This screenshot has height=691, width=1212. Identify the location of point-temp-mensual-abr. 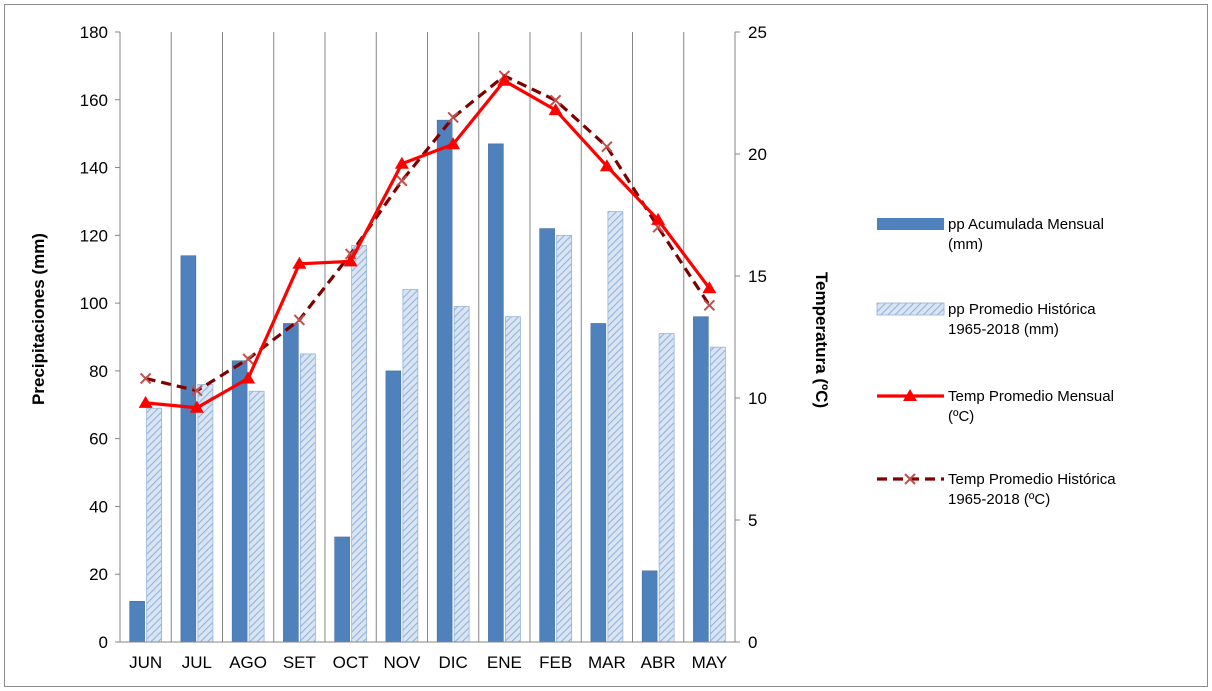
(658, 218).